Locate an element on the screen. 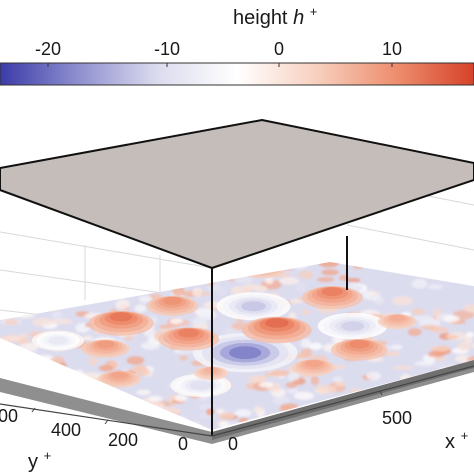  x-axis-tick is located at coordinates (381, 393).